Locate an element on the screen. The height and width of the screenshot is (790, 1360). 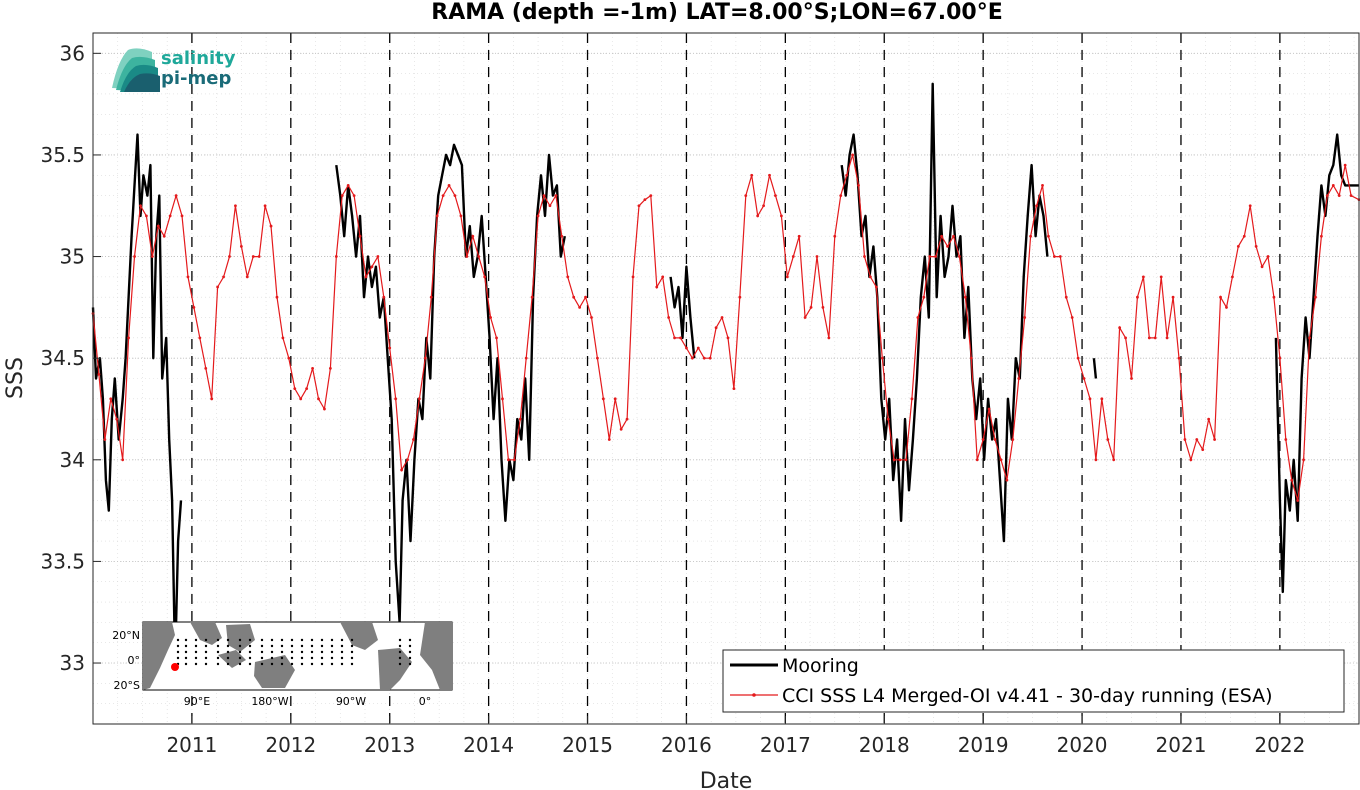
inset-lat-label-0: 0° is located at coordinates (134, 660).